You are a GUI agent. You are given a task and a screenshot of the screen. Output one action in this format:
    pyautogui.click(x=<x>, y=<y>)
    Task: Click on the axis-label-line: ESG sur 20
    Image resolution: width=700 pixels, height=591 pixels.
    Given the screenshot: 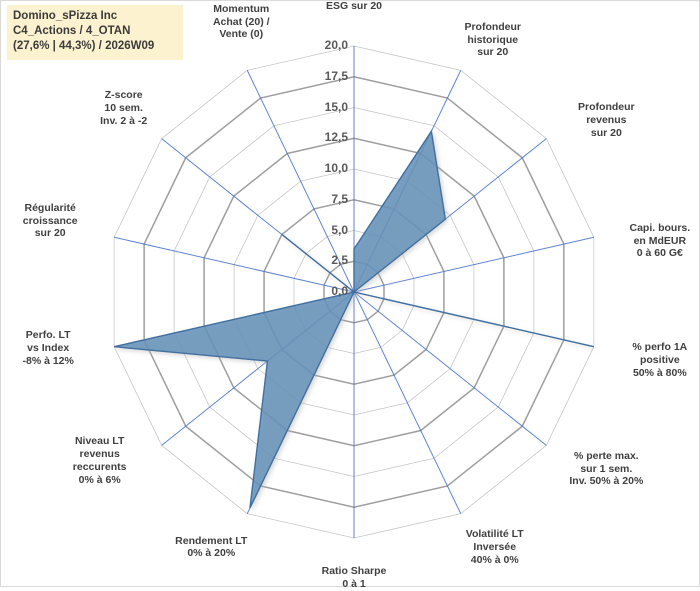 What is the action you would take?
    pyautogui.click(x=354, y=6)
    